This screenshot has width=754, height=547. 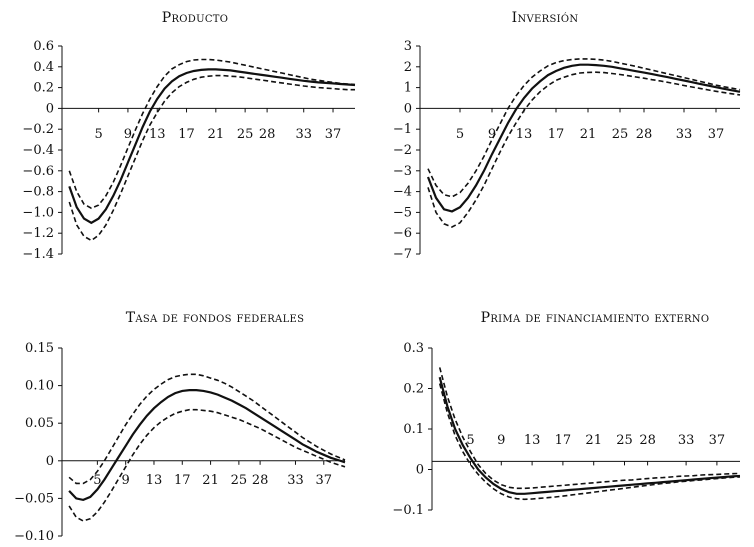 What do you see at coordinates (34, 498) in the screenshot?
I see `y-tick-label: −0.05` at bounding box center [34, 498].